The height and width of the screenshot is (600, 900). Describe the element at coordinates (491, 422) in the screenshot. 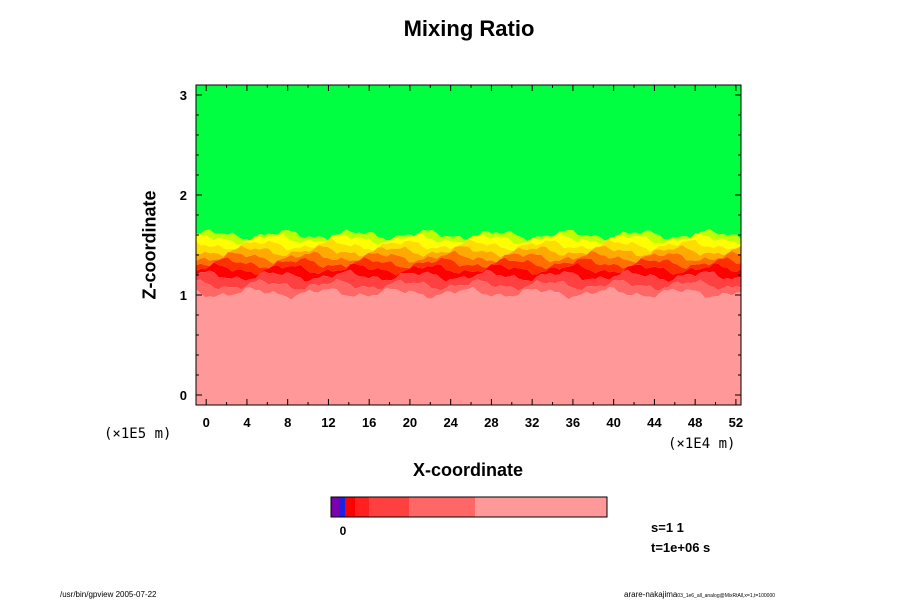

I see `x-tick-label: 28` at that location.